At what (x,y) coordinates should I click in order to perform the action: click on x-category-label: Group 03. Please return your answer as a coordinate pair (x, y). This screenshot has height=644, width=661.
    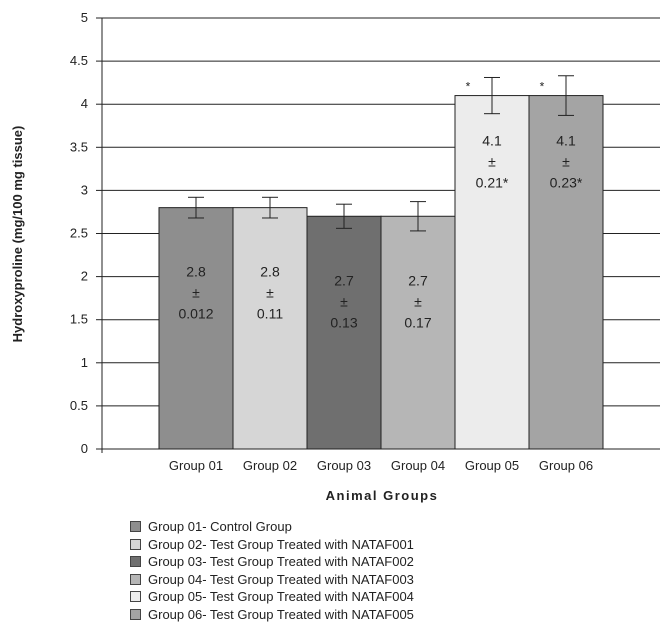
    Looking at the image, I should click on (344, 465).